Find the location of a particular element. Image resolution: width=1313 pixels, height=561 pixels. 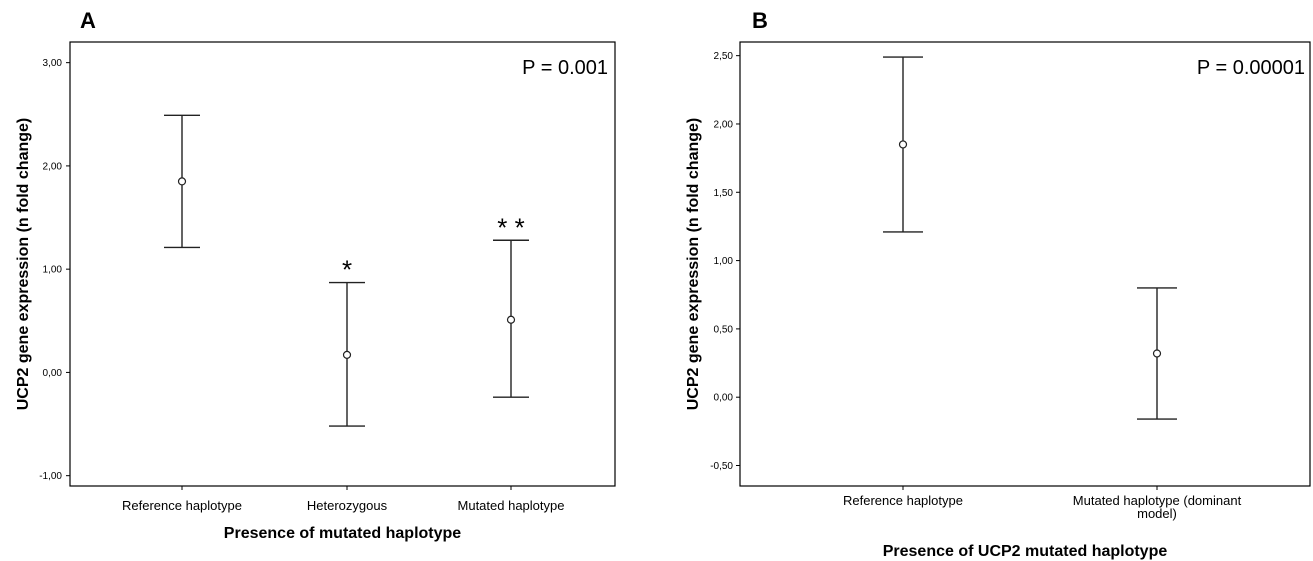

significance-marker: * is located at coordinates (347, 270).